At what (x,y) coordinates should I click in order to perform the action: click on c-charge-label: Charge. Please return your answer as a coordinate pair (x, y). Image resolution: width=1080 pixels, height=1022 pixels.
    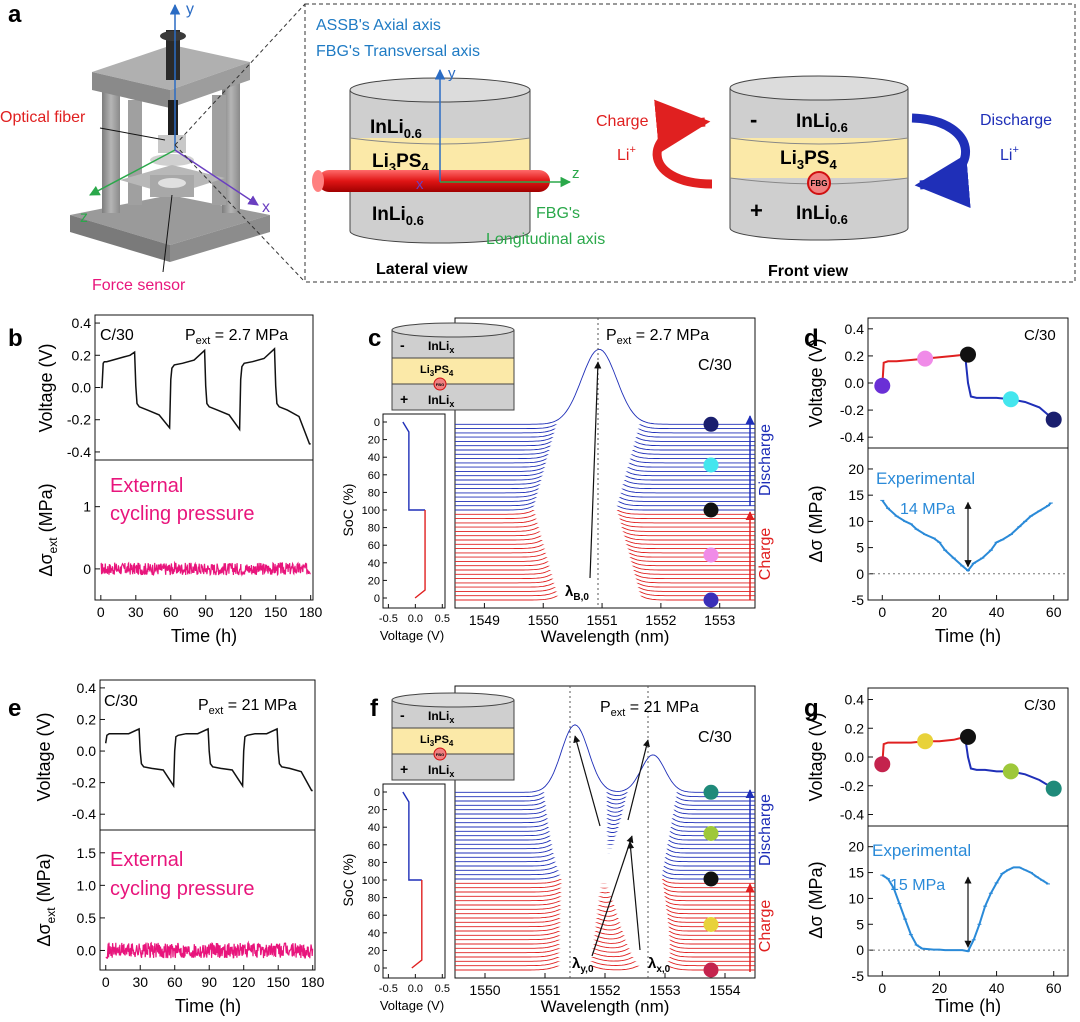
    Looking at the image, I should click on (765, 554).